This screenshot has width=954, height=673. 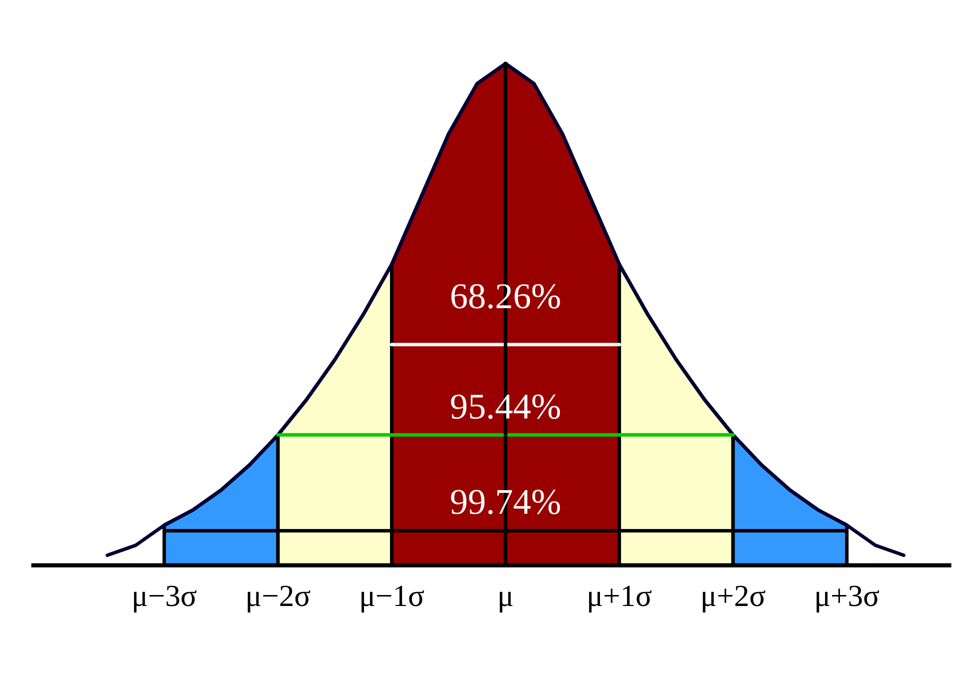 I want to click on x-tick-label: μ+1σ, so click(x=620, y=599).